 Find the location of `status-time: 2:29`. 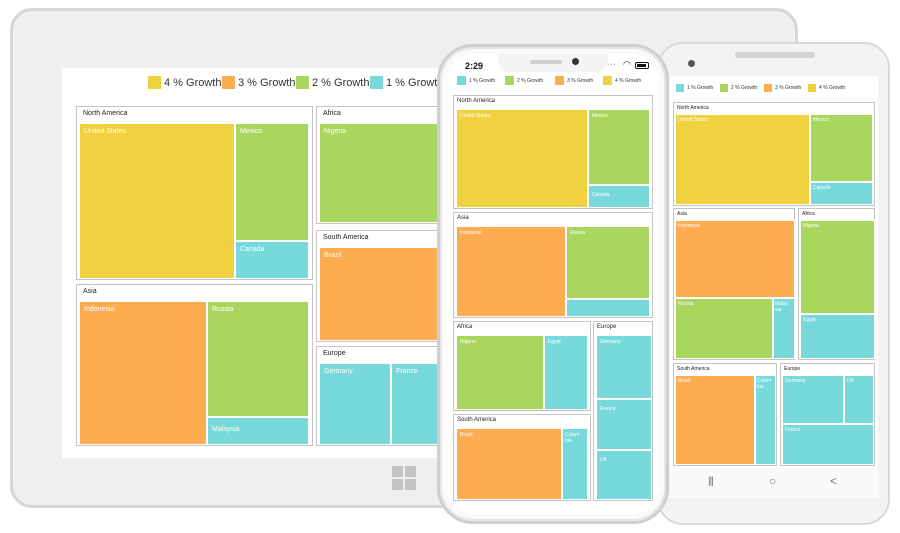

status-time: 2:29 is located at coordinates (474, 66).